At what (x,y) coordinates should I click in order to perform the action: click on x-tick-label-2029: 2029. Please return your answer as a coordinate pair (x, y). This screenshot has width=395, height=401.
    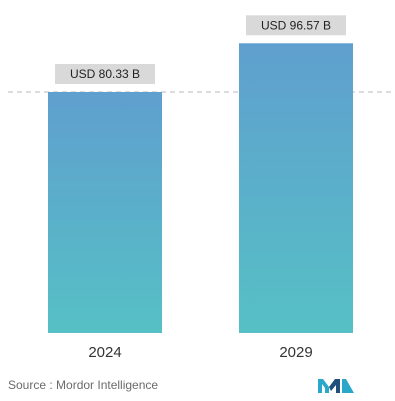
    Looking at the image, I should click on (295, 352).